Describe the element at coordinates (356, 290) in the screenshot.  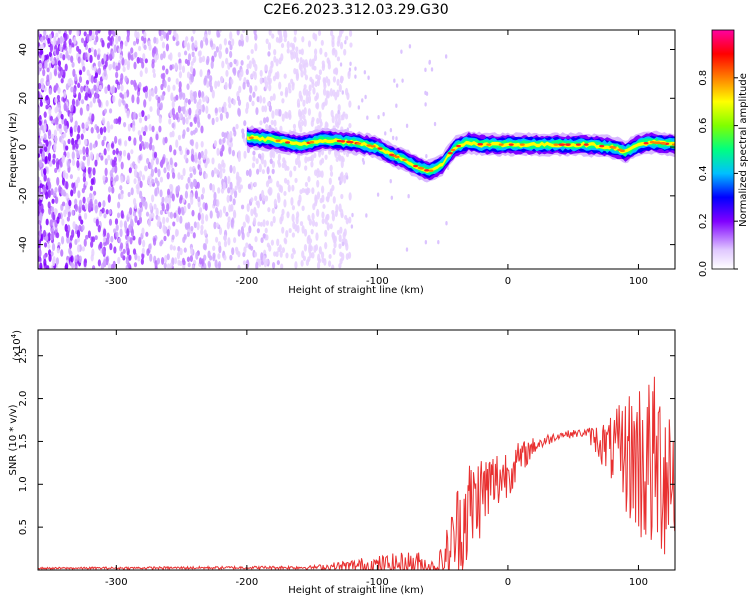
I see `spectrogram-x-axis-label: Height of straight line (km)` at that location.